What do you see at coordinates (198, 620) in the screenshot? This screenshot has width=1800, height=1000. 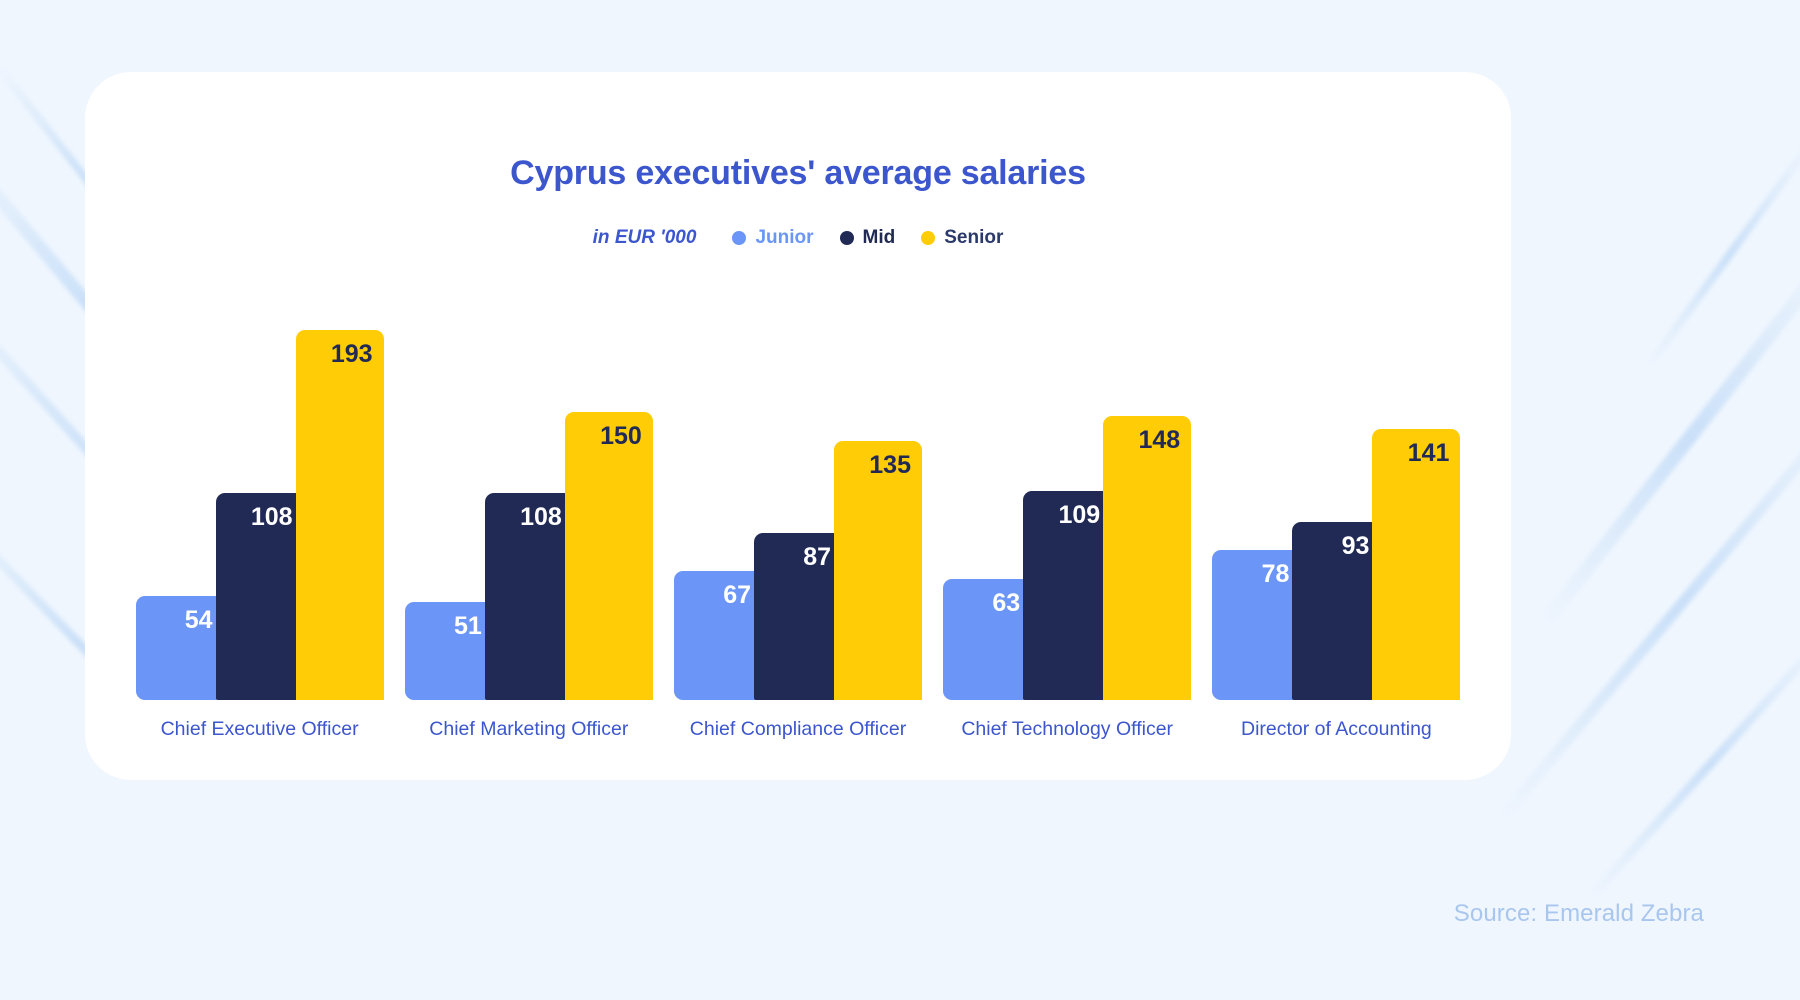 I see `bar-value-label: 54` at bounding box center [198, 620].